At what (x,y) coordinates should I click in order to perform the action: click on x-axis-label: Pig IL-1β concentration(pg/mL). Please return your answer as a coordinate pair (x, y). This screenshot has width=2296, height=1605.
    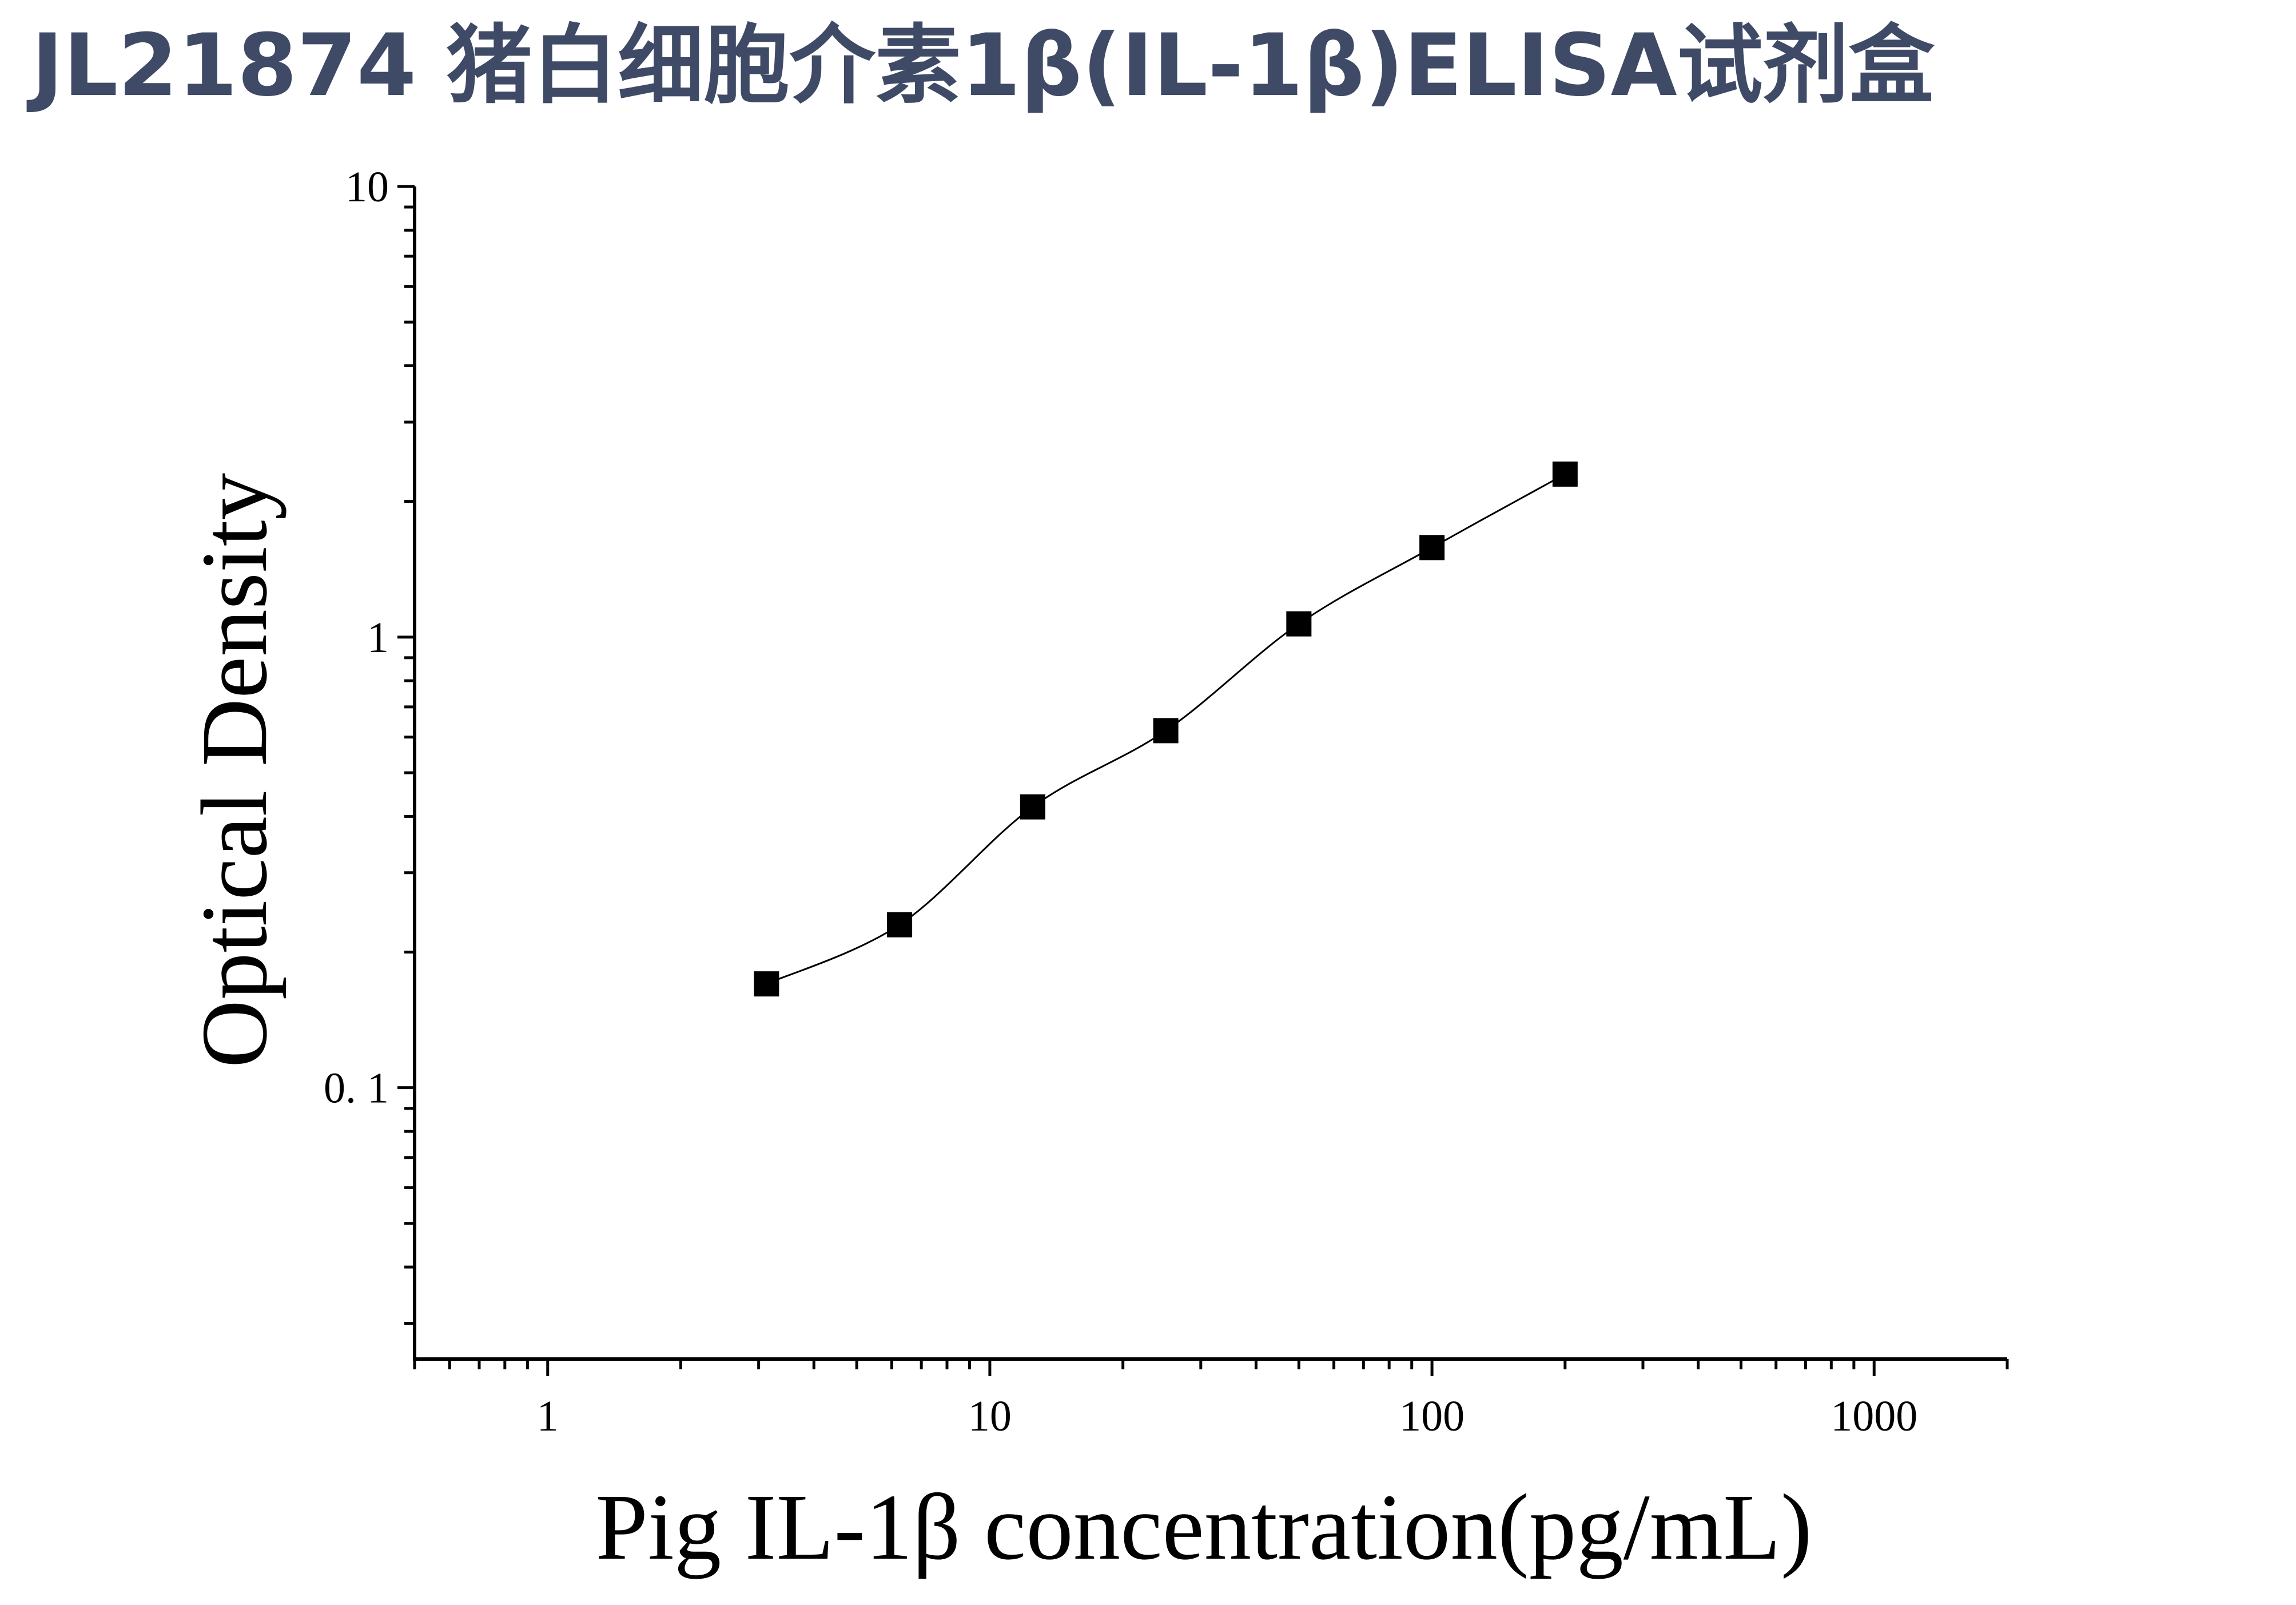
    Looking at the image, I should click on (1204, 1527).